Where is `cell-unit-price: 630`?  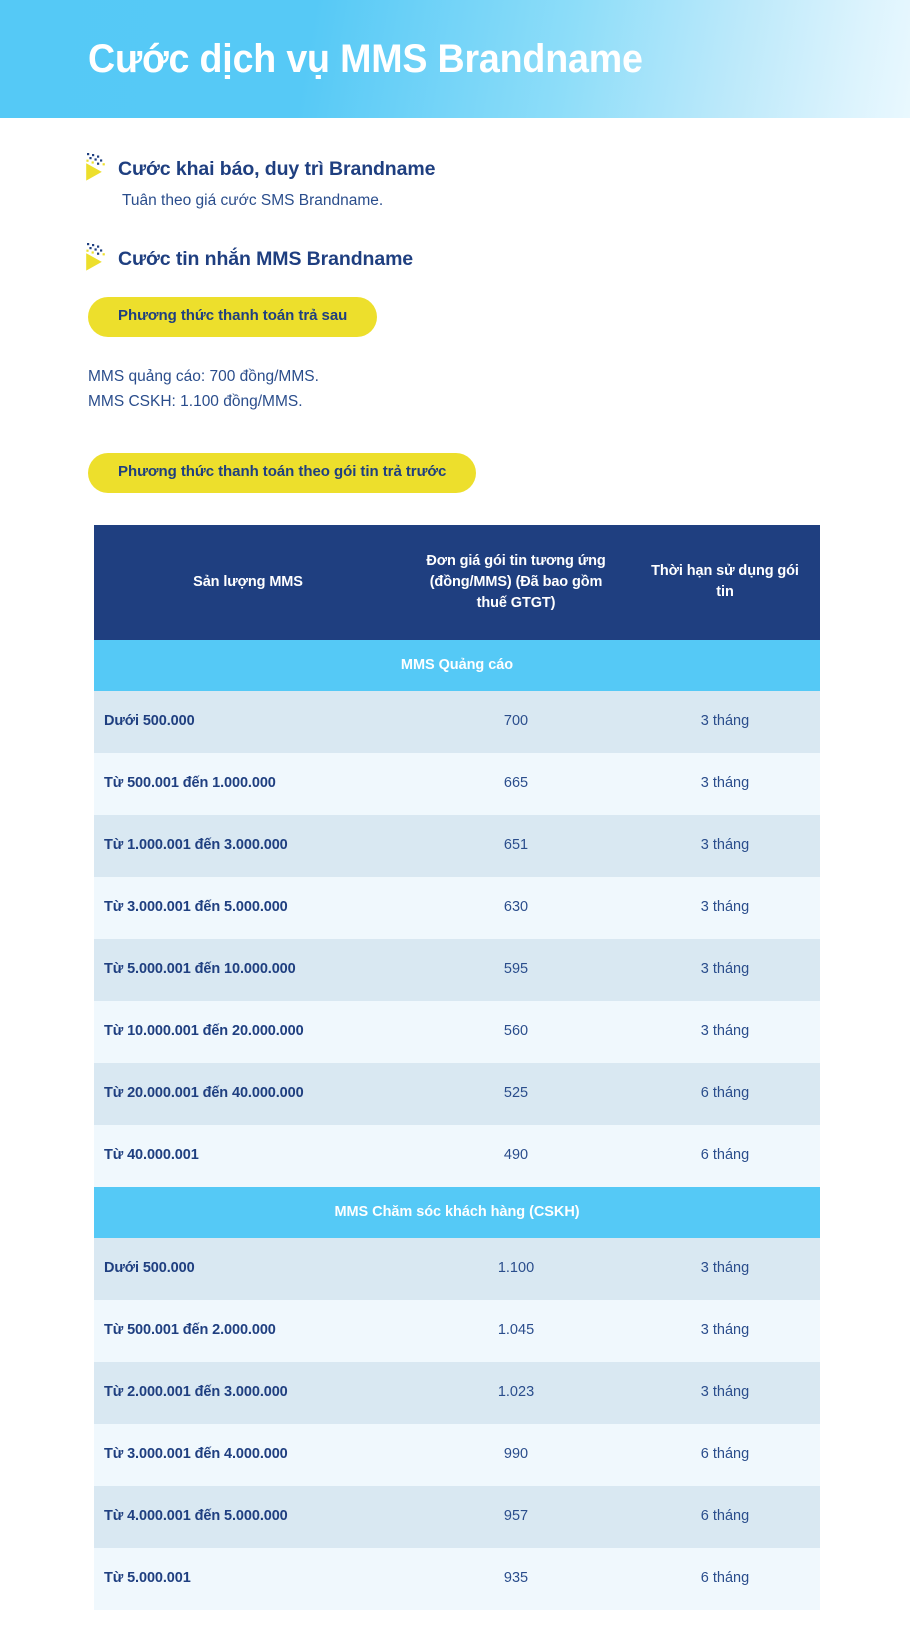 cell-unit-price: 630 is located at coordinates (516, 907).